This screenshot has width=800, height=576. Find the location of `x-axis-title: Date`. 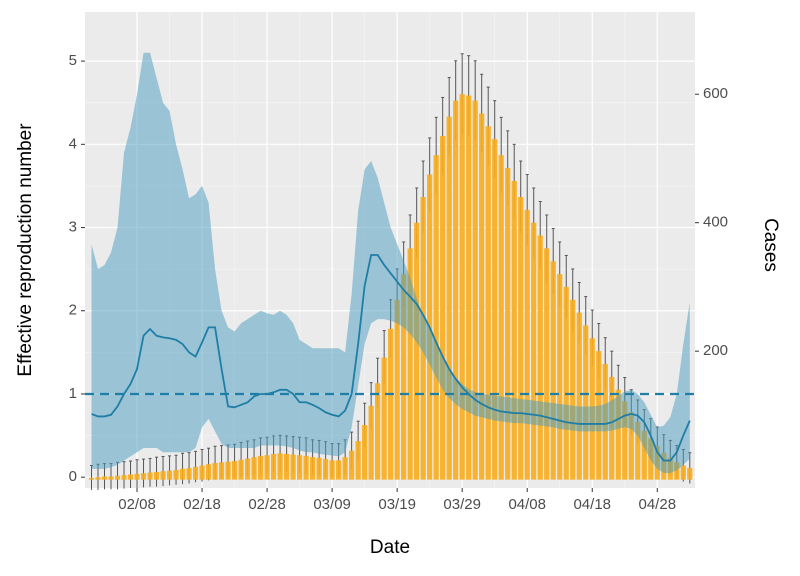

x-axis-title: Date is located at coordinates (390, 547).